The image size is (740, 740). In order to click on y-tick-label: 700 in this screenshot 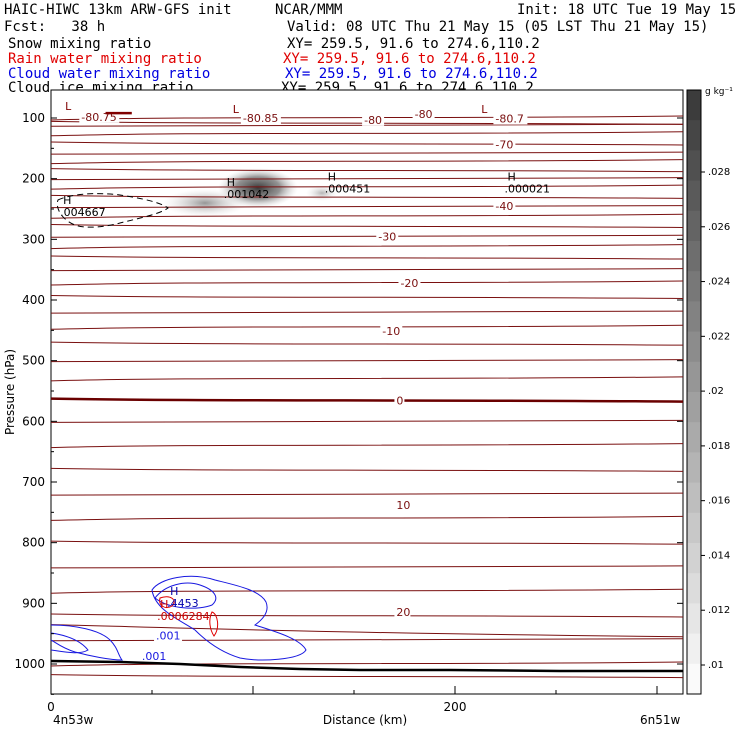, I will do `click(33, 482)`.